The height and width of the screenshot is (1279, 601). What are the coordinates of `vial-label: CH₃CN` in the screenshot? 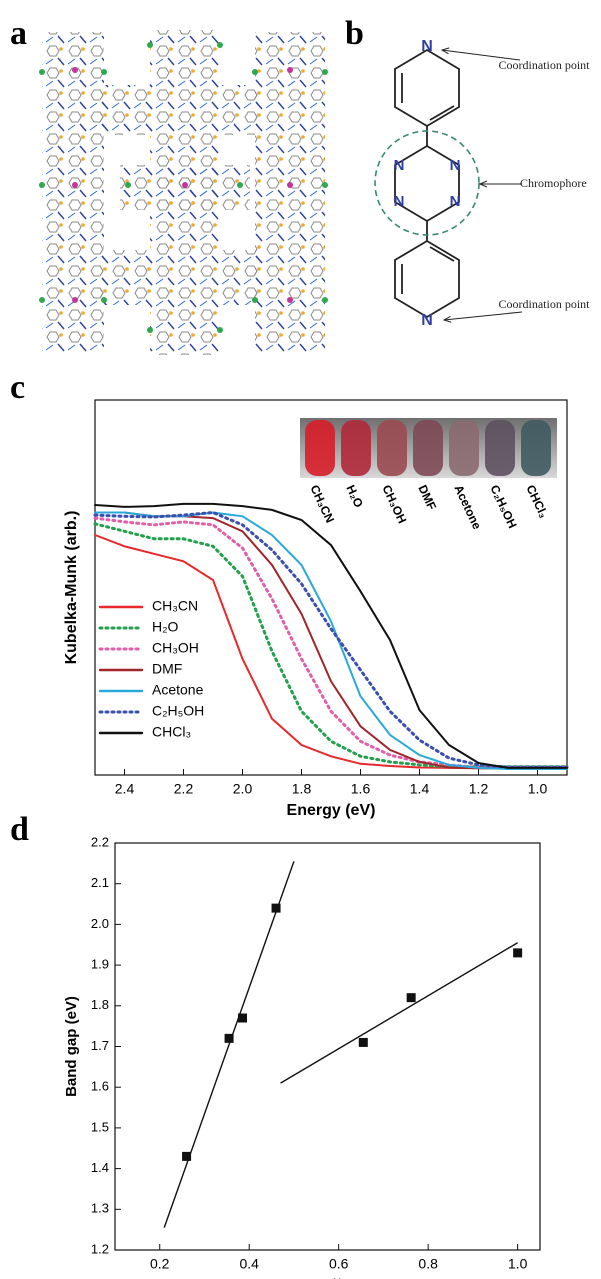 It's located at (322, 504).